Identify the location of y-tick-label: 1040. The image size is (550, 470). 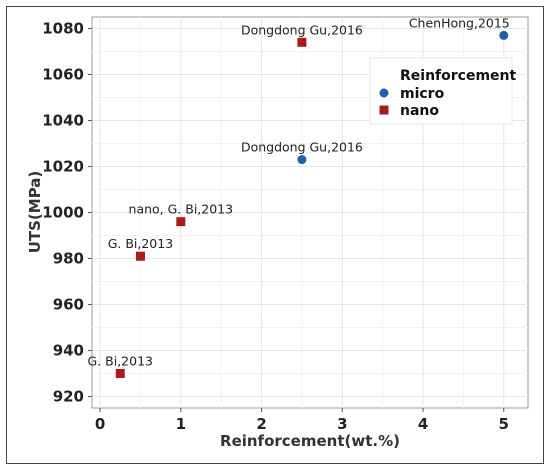
(63, 121).